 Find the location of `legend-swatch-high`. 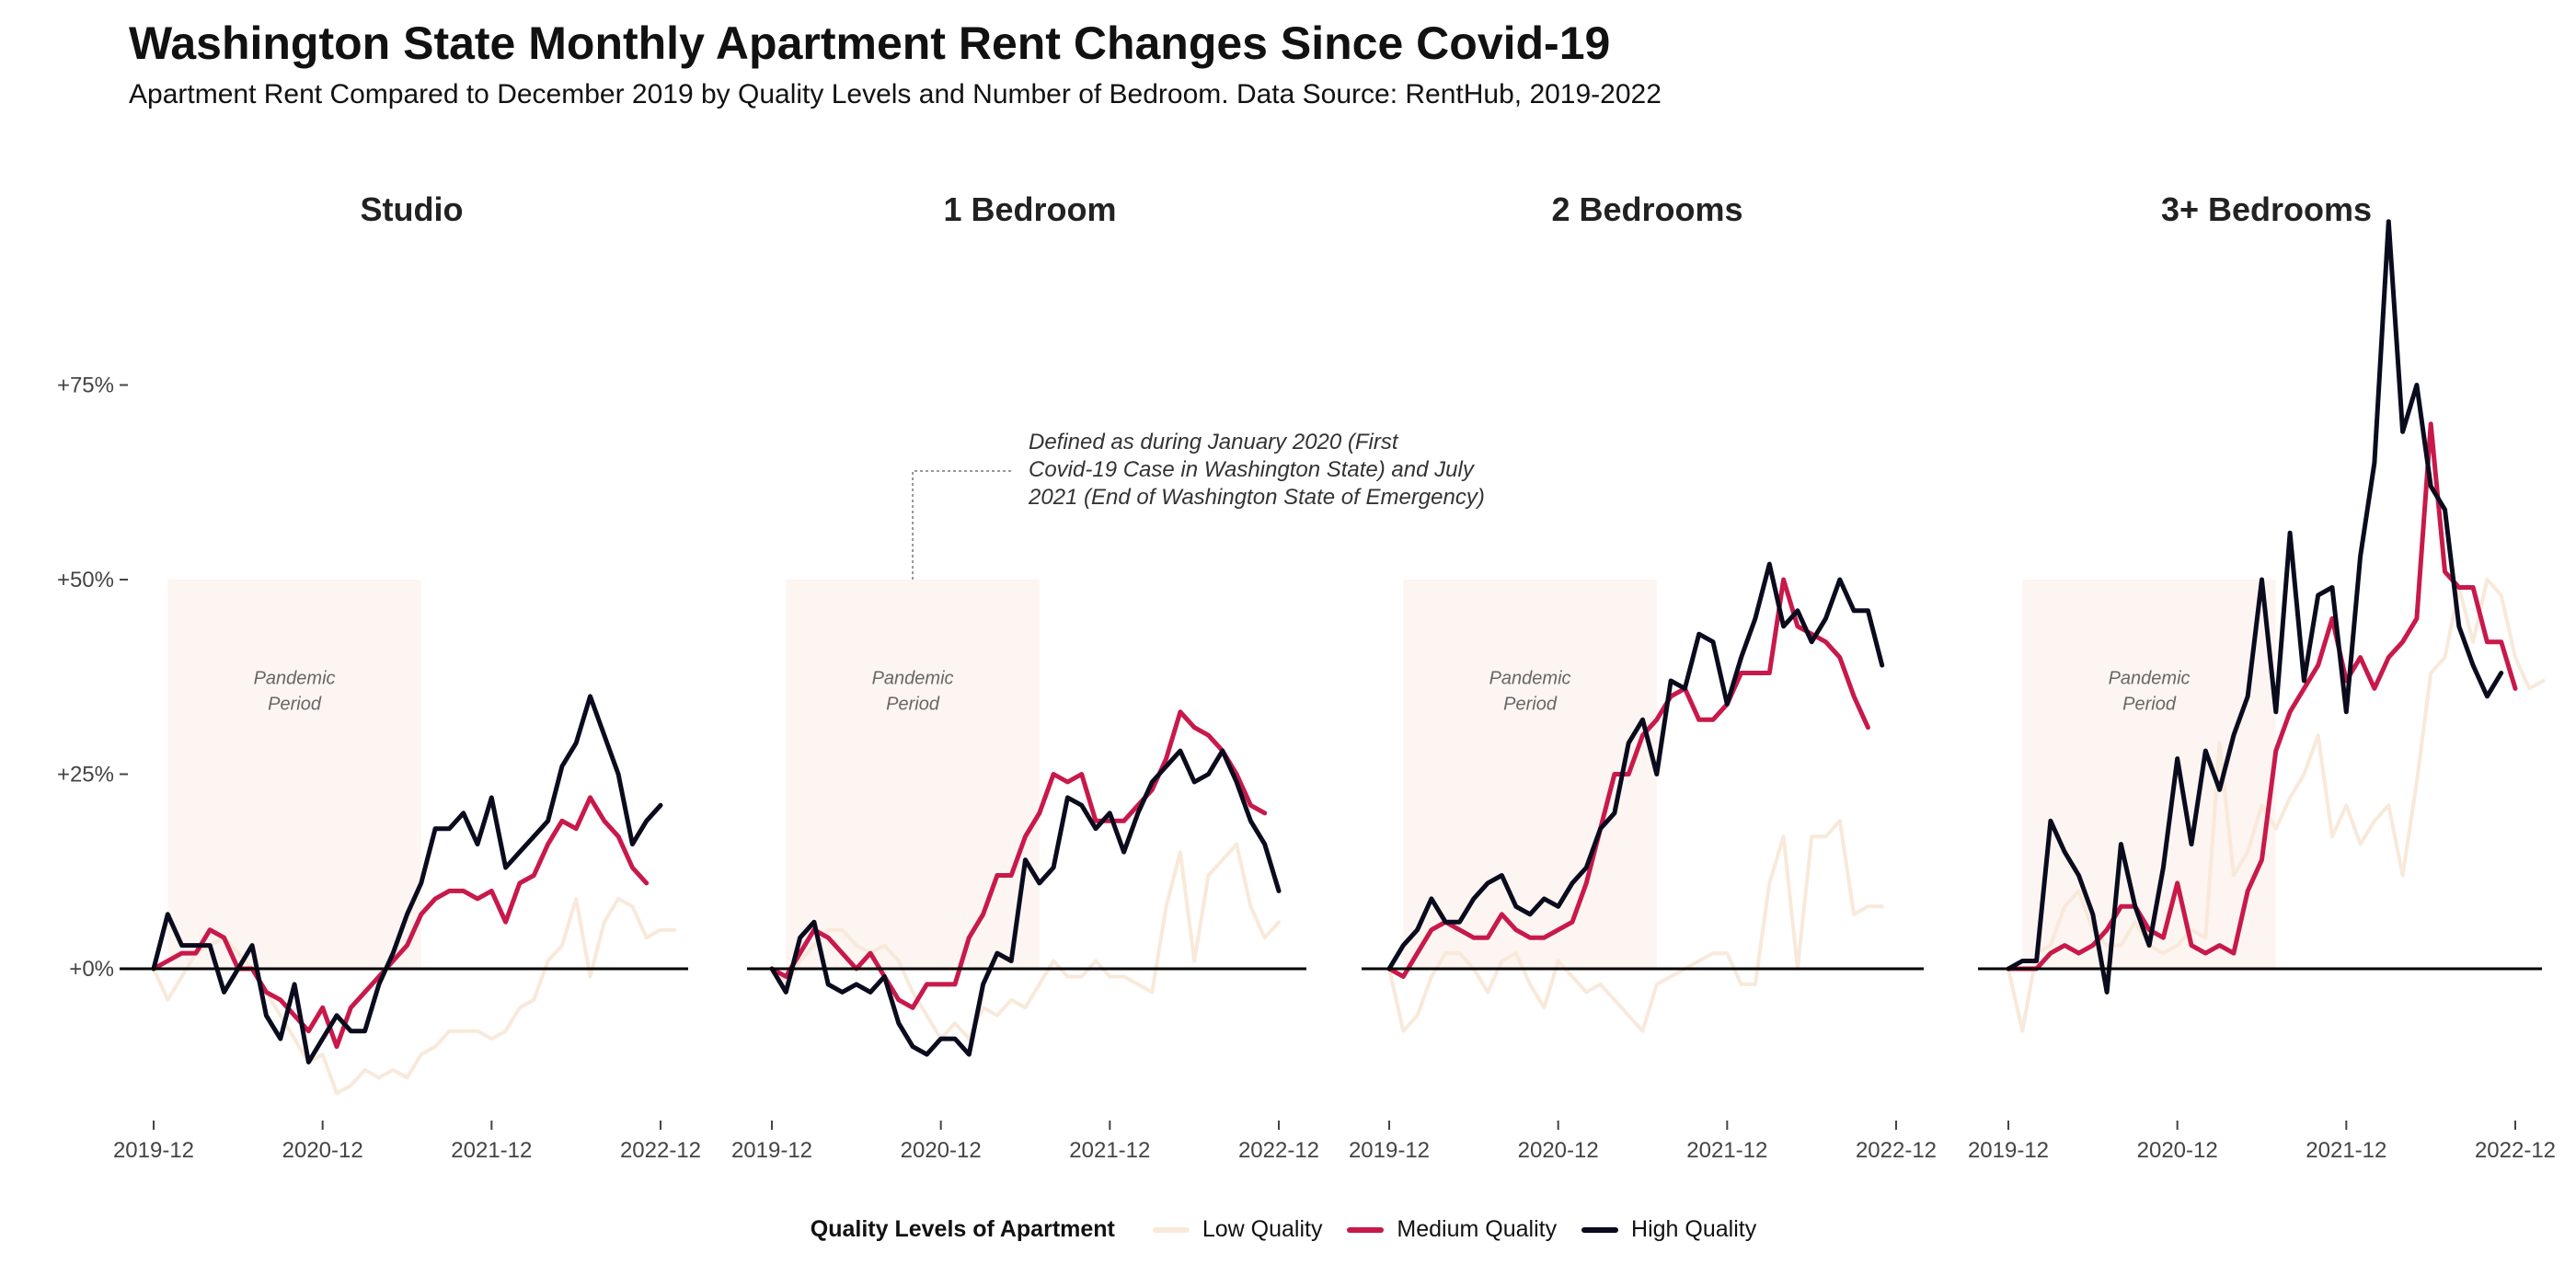

legend-swatch-high is located at coordinates (1600, 1230).